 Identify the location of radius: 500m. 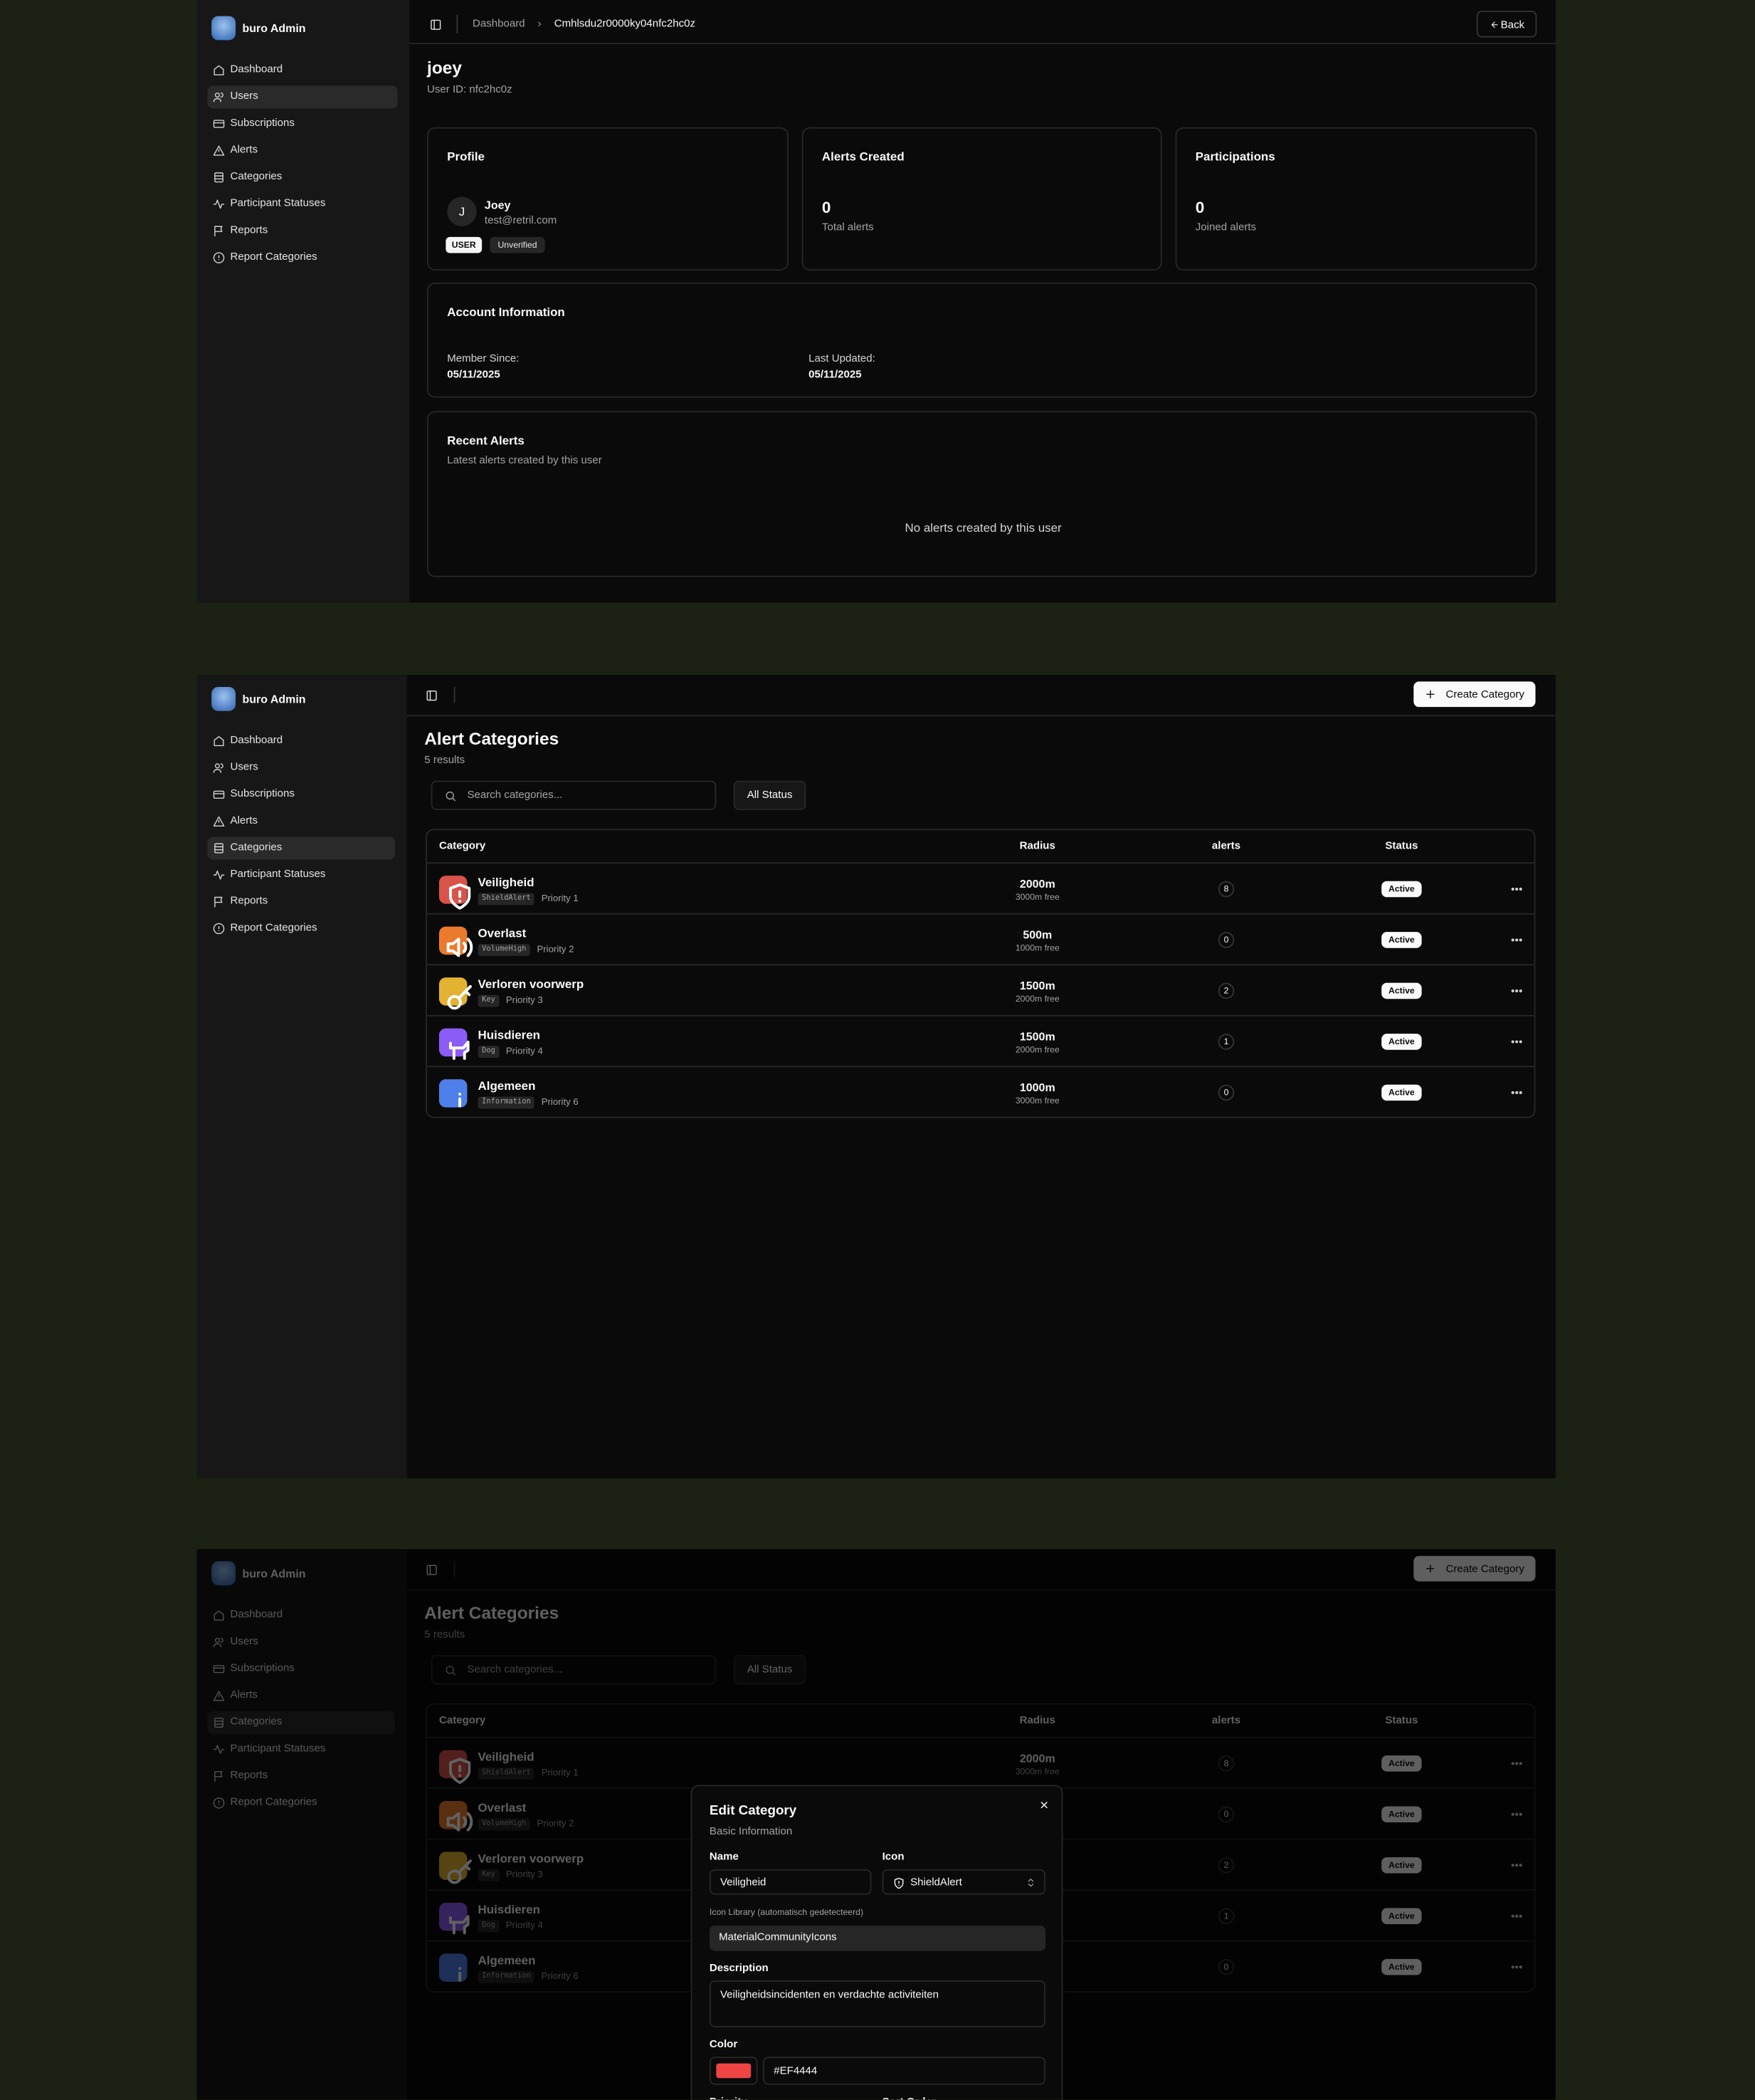
(1038, 934).